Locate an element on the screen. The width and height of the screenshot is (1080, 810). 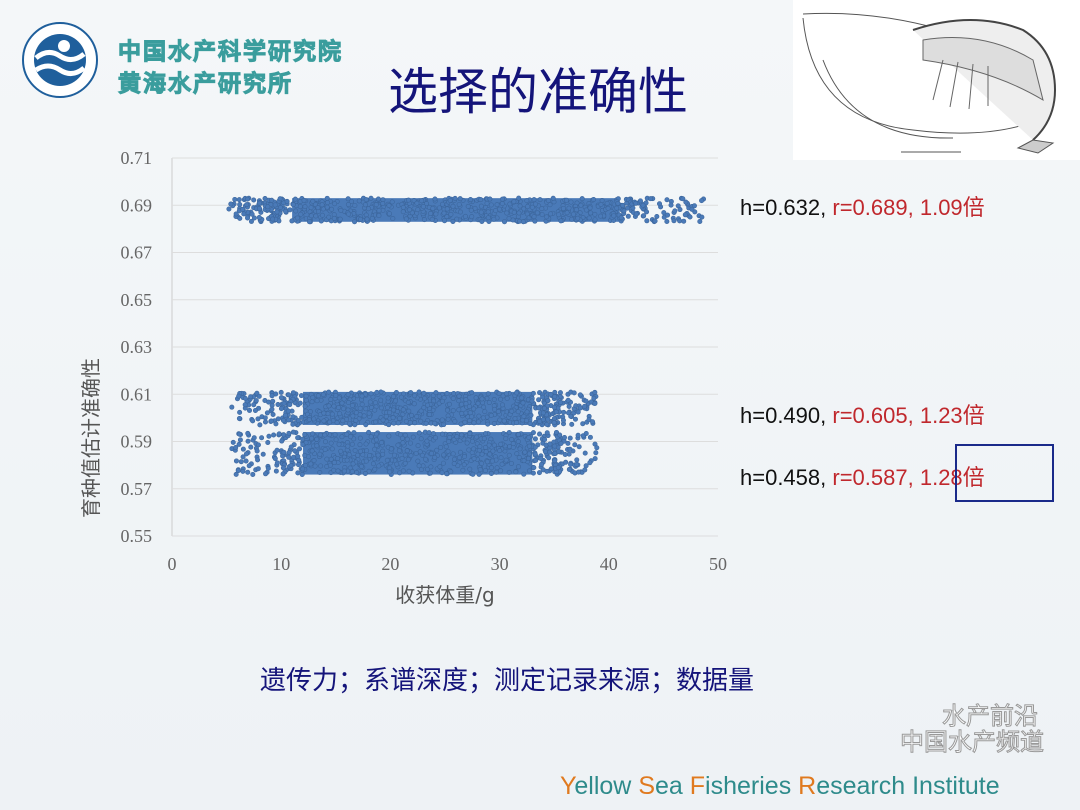
footer-letter: Y is located at coordinates (567, 786).